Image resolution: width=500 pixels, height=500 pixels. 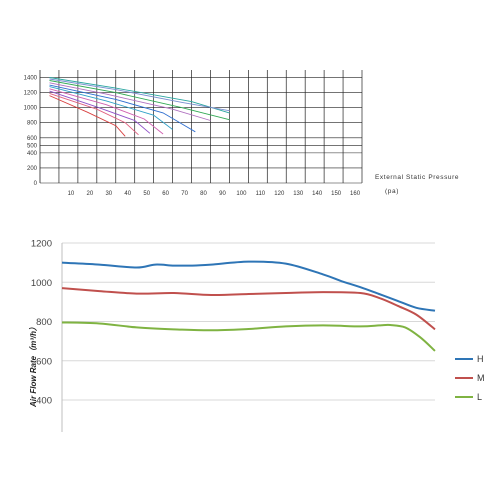 What do you see at coordinates (71, 194) in the screenshot?
I see `top-x-tick-label: 10` at bounding box center [71, 194].